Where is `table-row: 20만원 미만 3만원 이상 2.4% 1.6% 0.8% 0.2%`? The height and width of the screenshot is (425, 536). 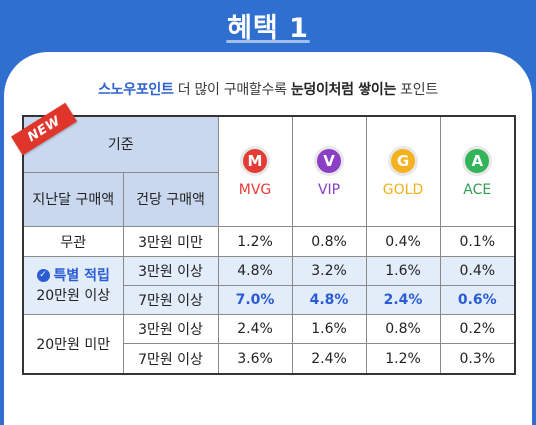 table-row: 20만원 미만 3만원 이상 2.4% 1.6% 0.8% 0.2% is located at coordinates (269, 344).